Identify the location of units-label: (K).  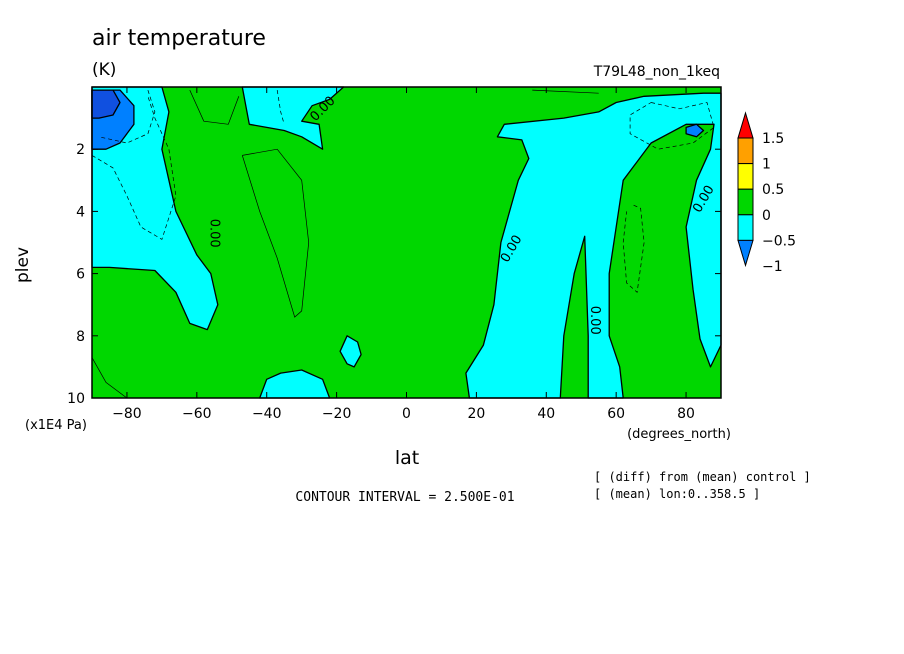
(104, 70).